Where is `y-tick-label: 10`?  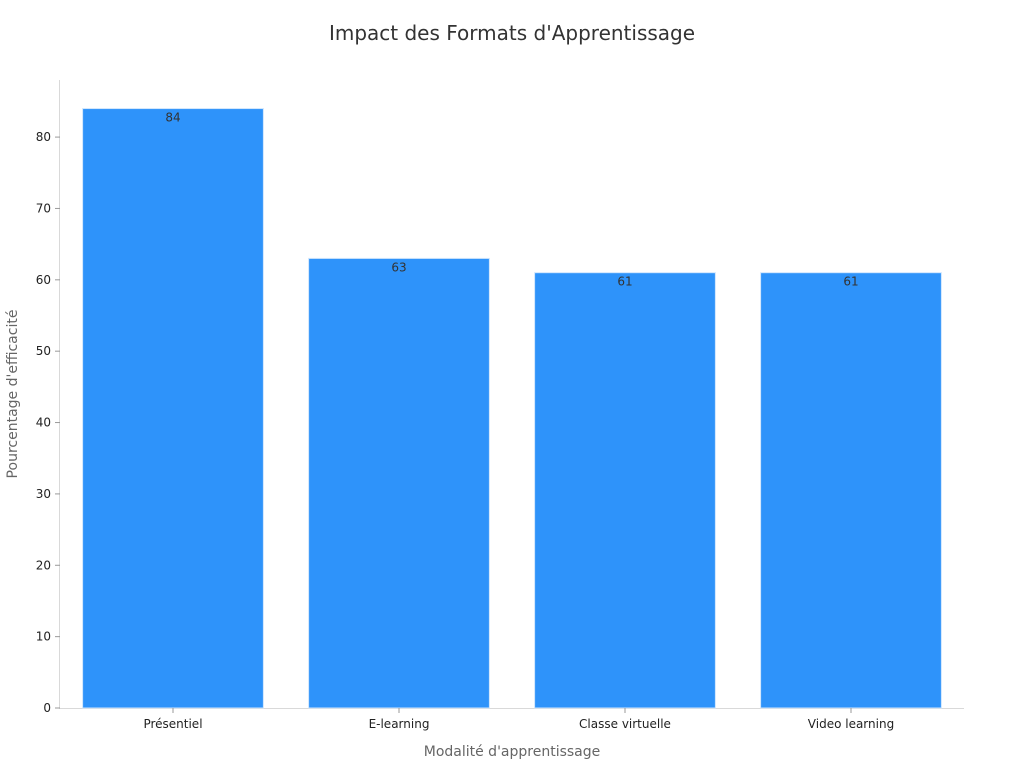 y-tick-label: 10 is located at coordinates (43, 637).